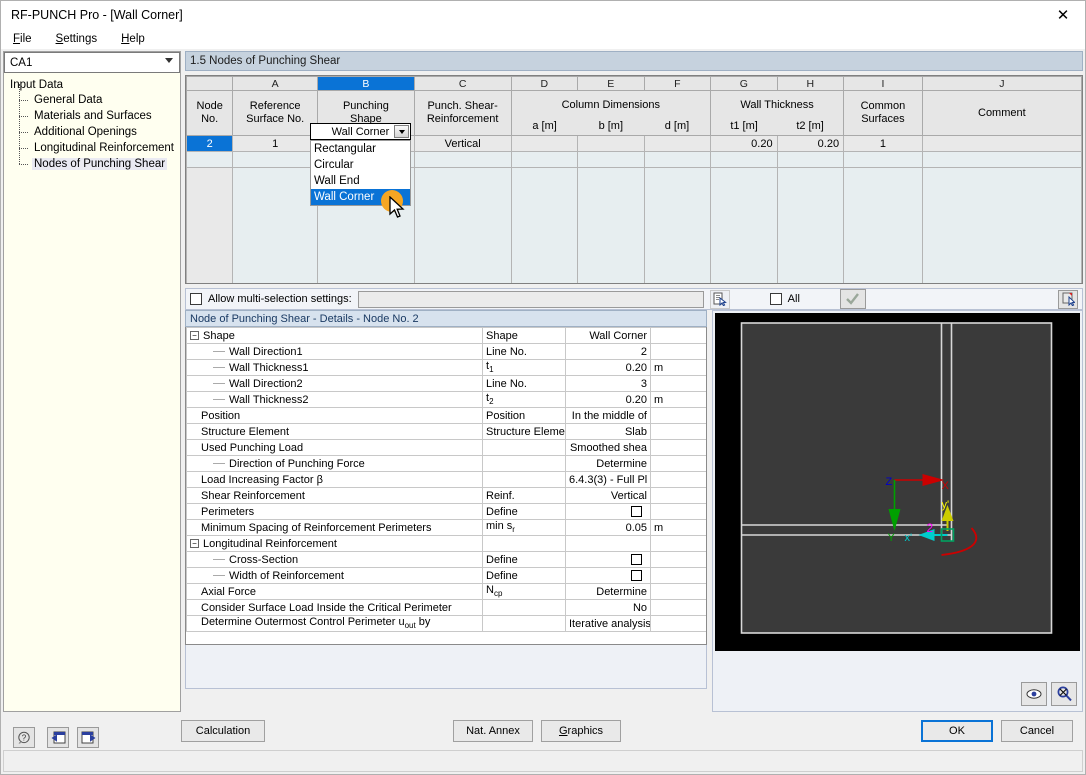 Image resolution: width=1086 pixels, height=775 pixels. I want to click on dropdown-option-wall-end: Wall End, so click(337, 181).